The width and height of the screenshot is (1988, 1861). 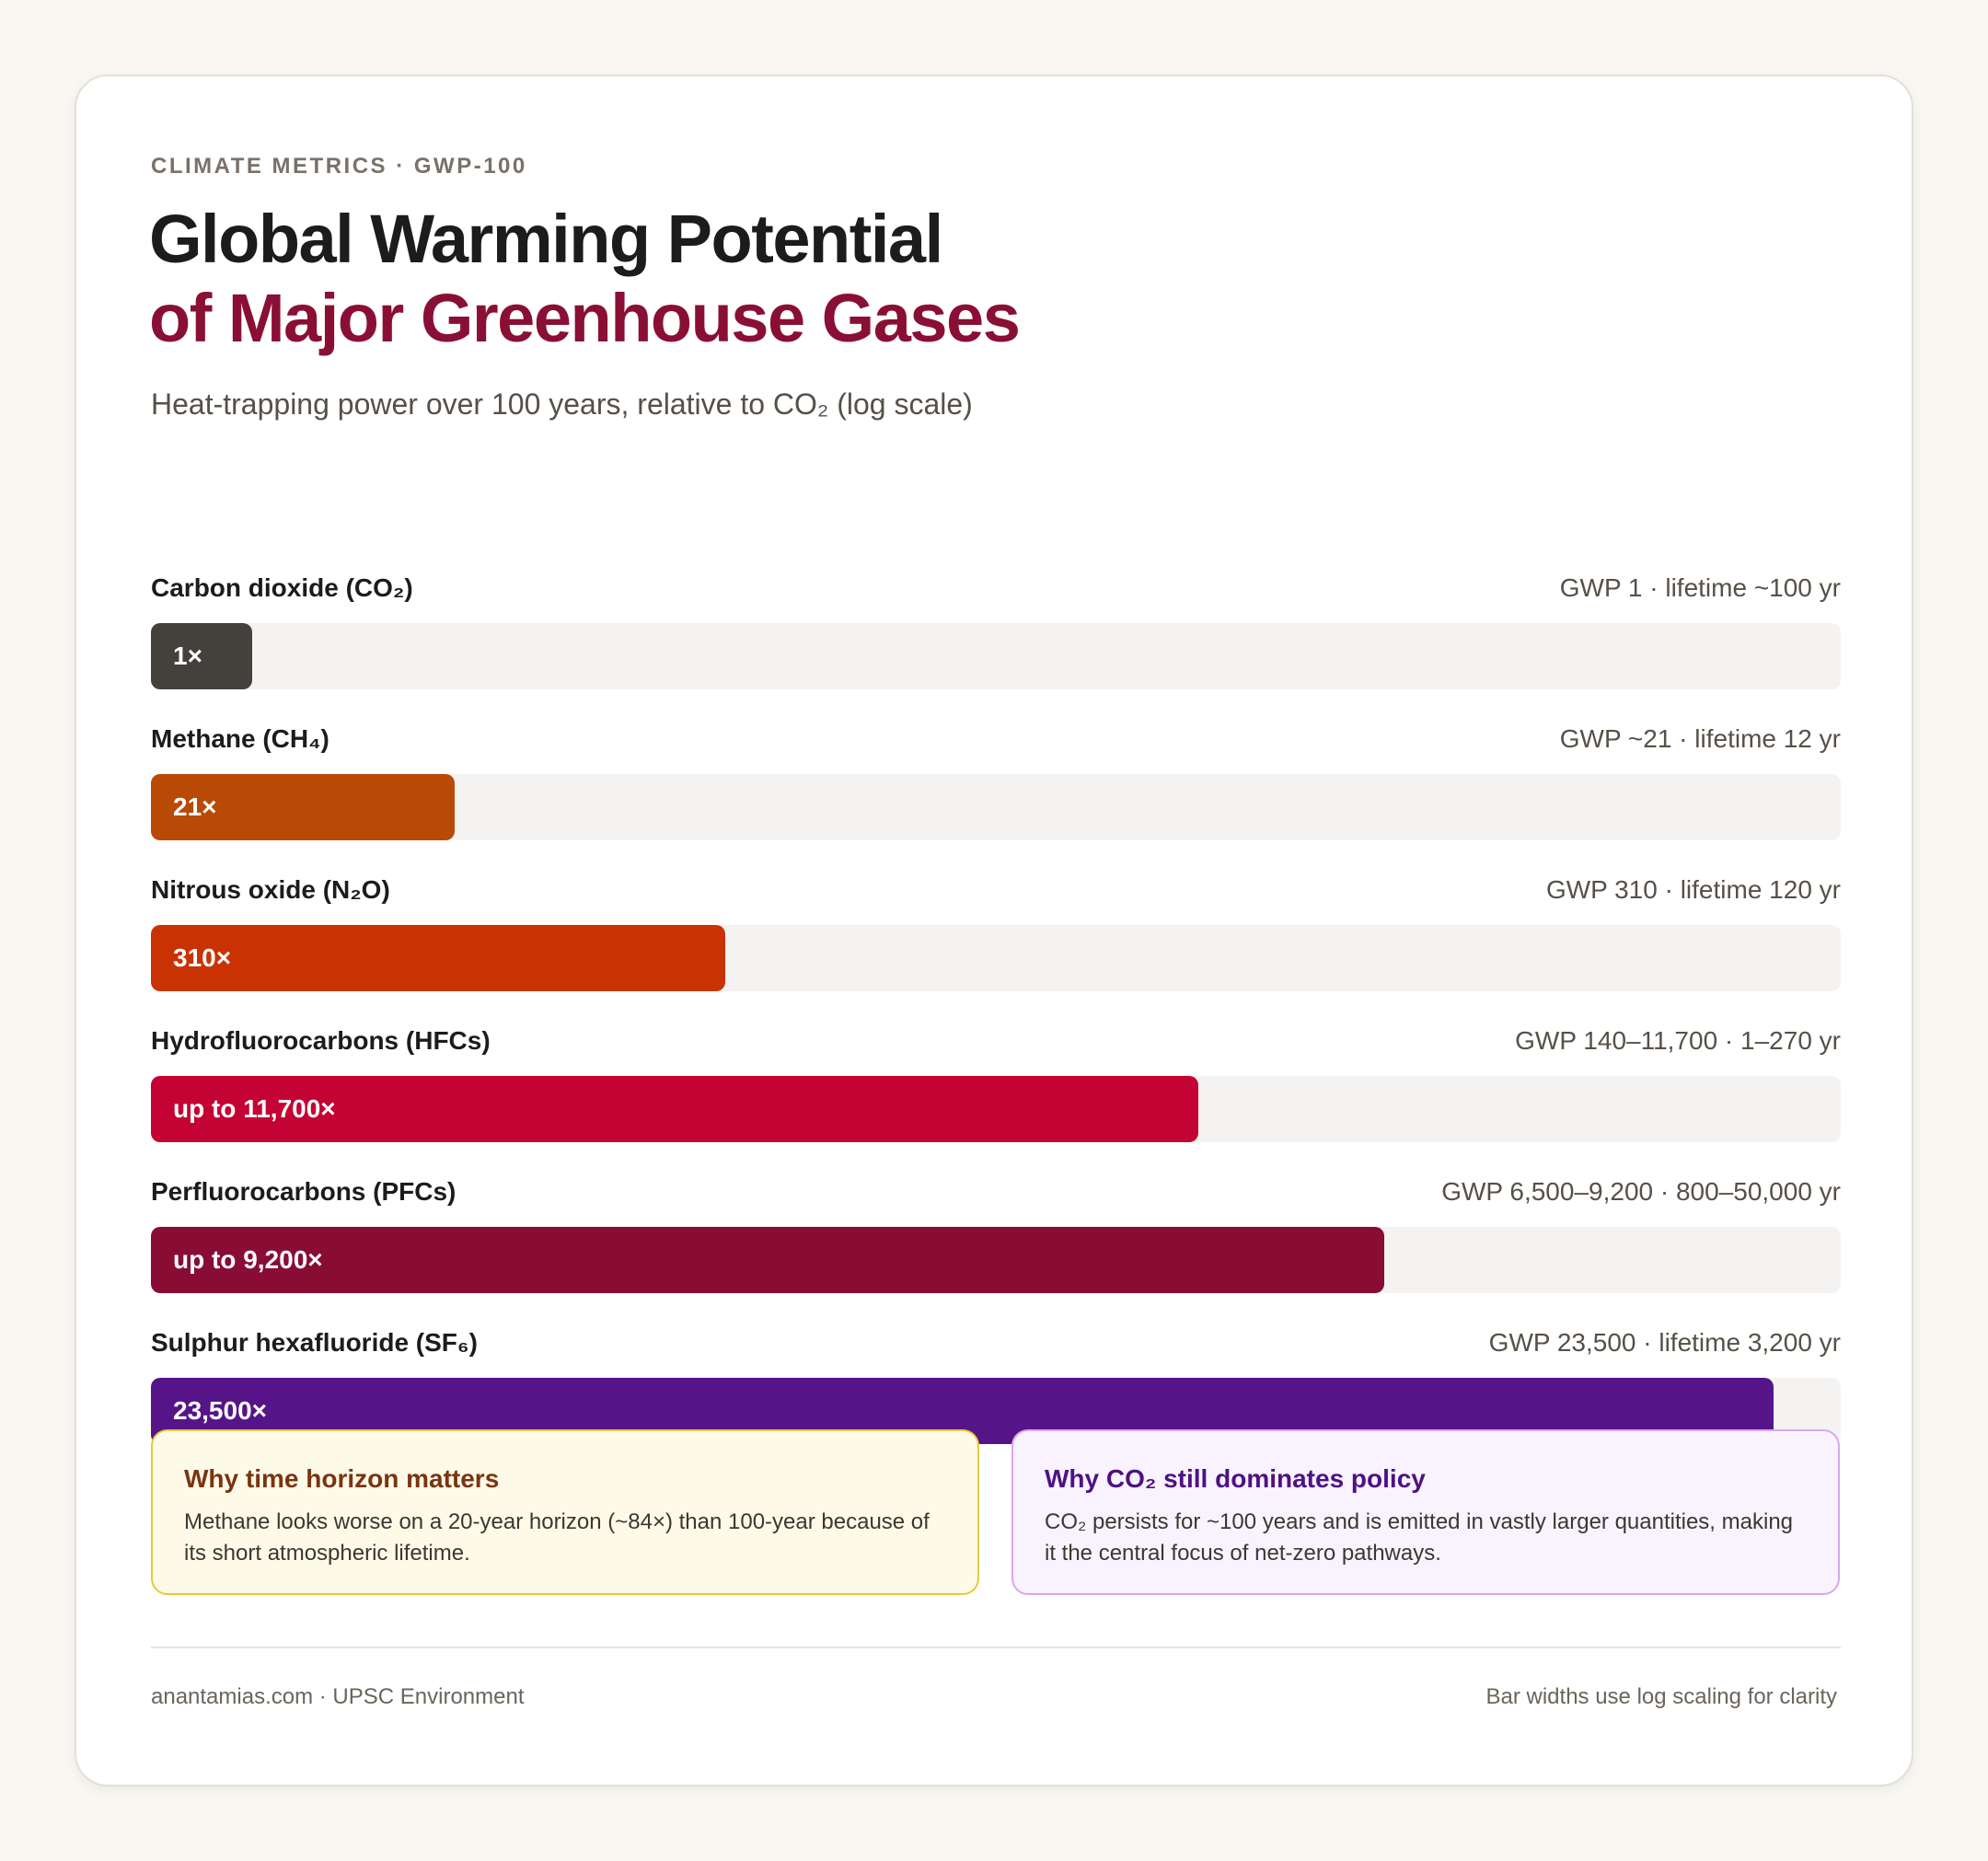 I want to click on gwp-meta-label: GWP ~21 · lifetime 12 yr, so click(x=1700, y=738).